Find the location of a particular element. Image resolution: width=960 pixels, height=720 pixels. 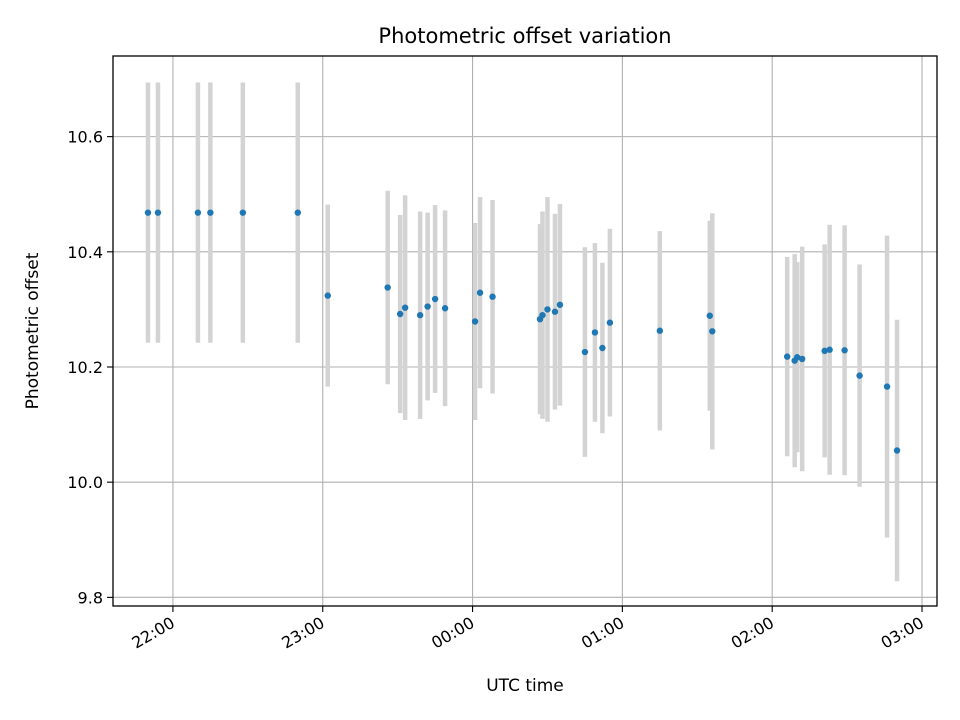

chart-title: Photometric offset variation is located at coordinates (524, 36).